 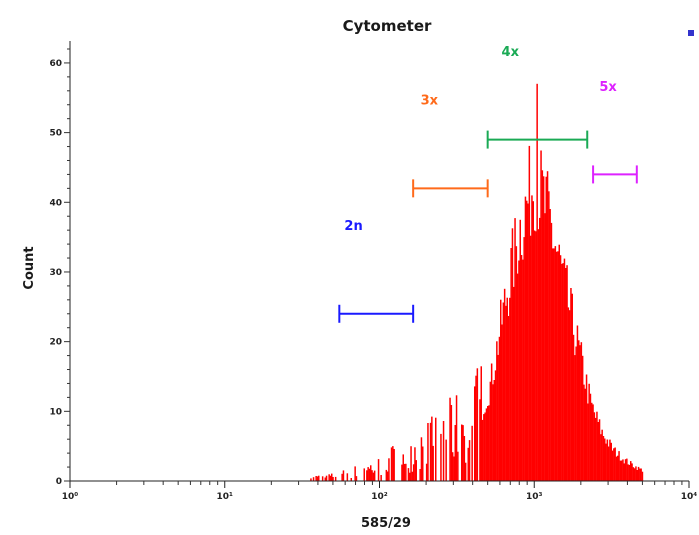 I want to click on gate-label: 3x, so click(x=430, y=101).